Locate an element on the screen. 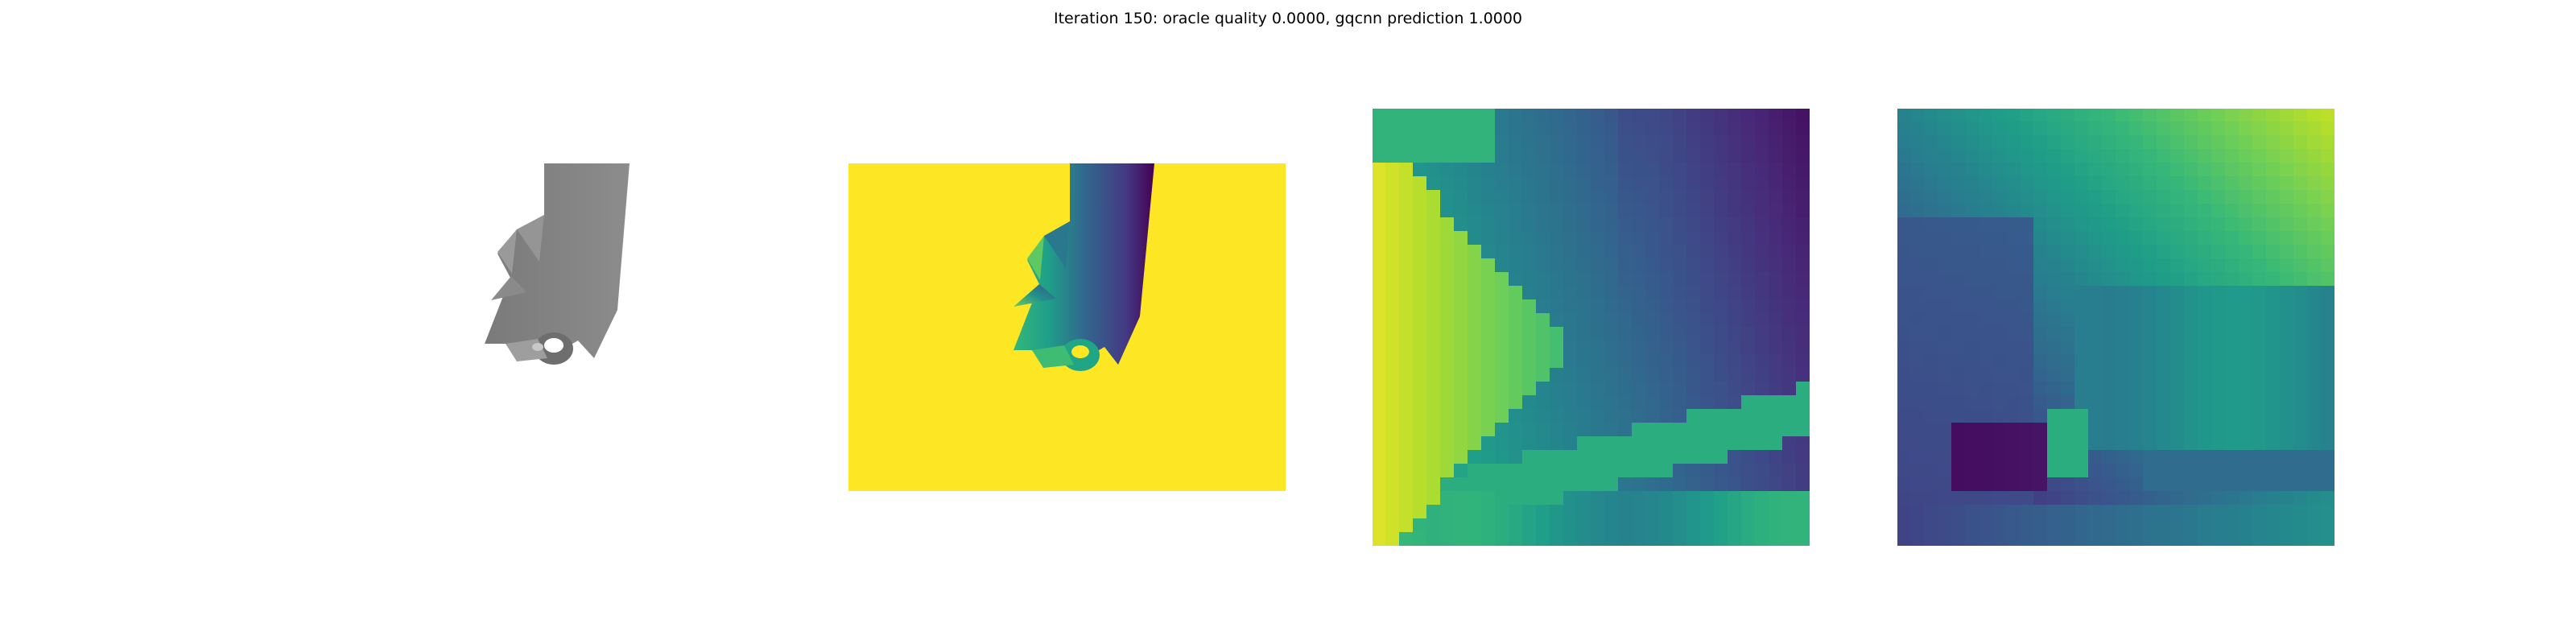 This screenshot has height=644, width=2576. rendered-object-image is located at coordinates (559, 263).